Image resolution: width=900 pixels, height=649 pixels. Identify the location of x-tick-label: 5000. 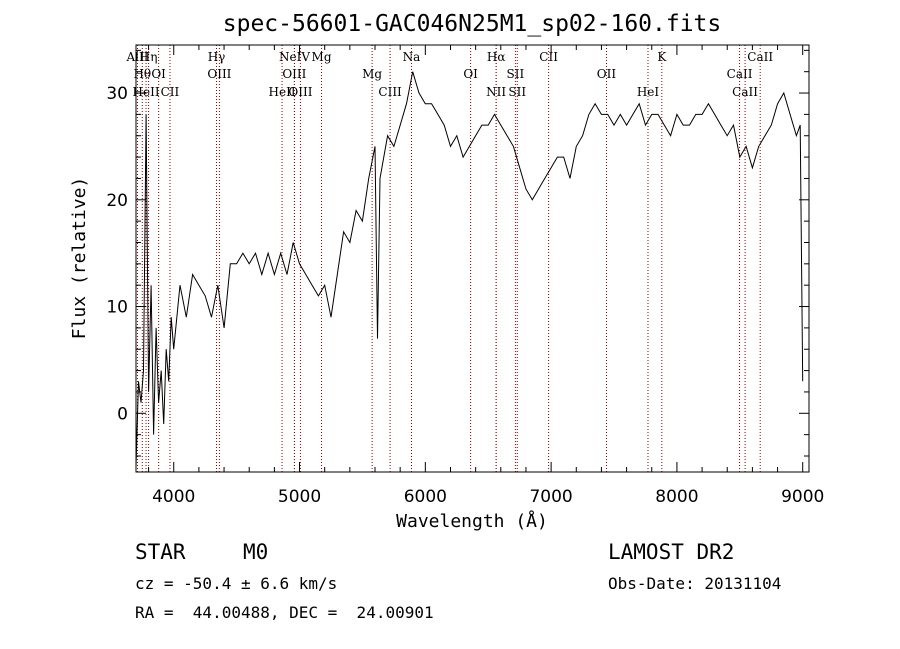
(299, 497).